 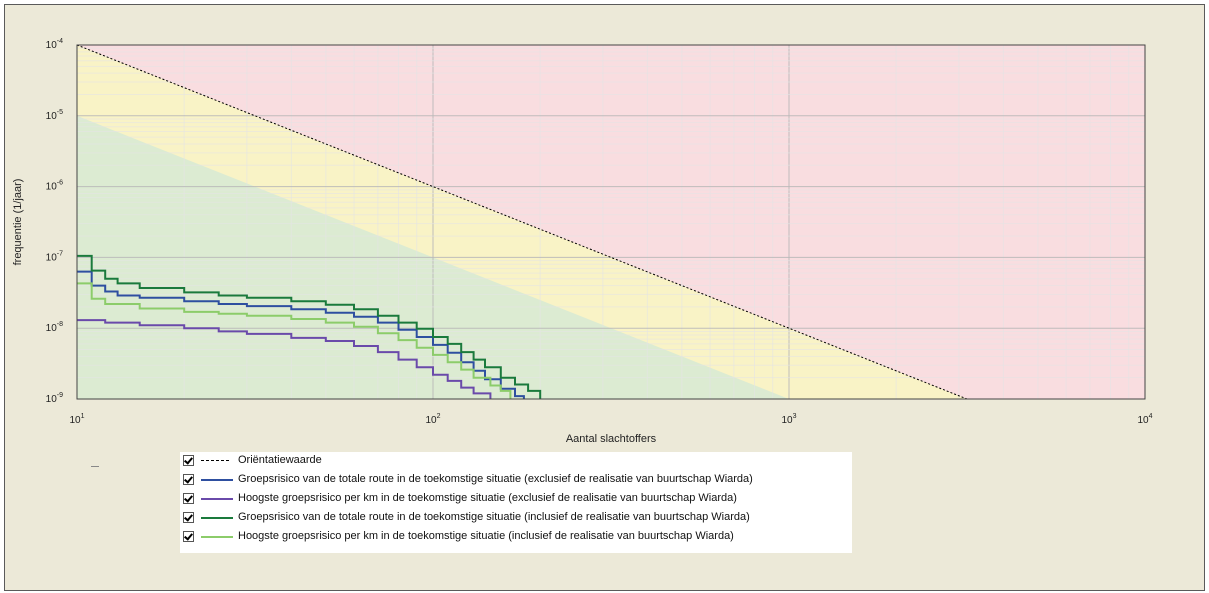 What do you see at coordinates (432, 419) in the screenshot?
I see `x-tick-label: 10²` at bounding box center [432, 419].